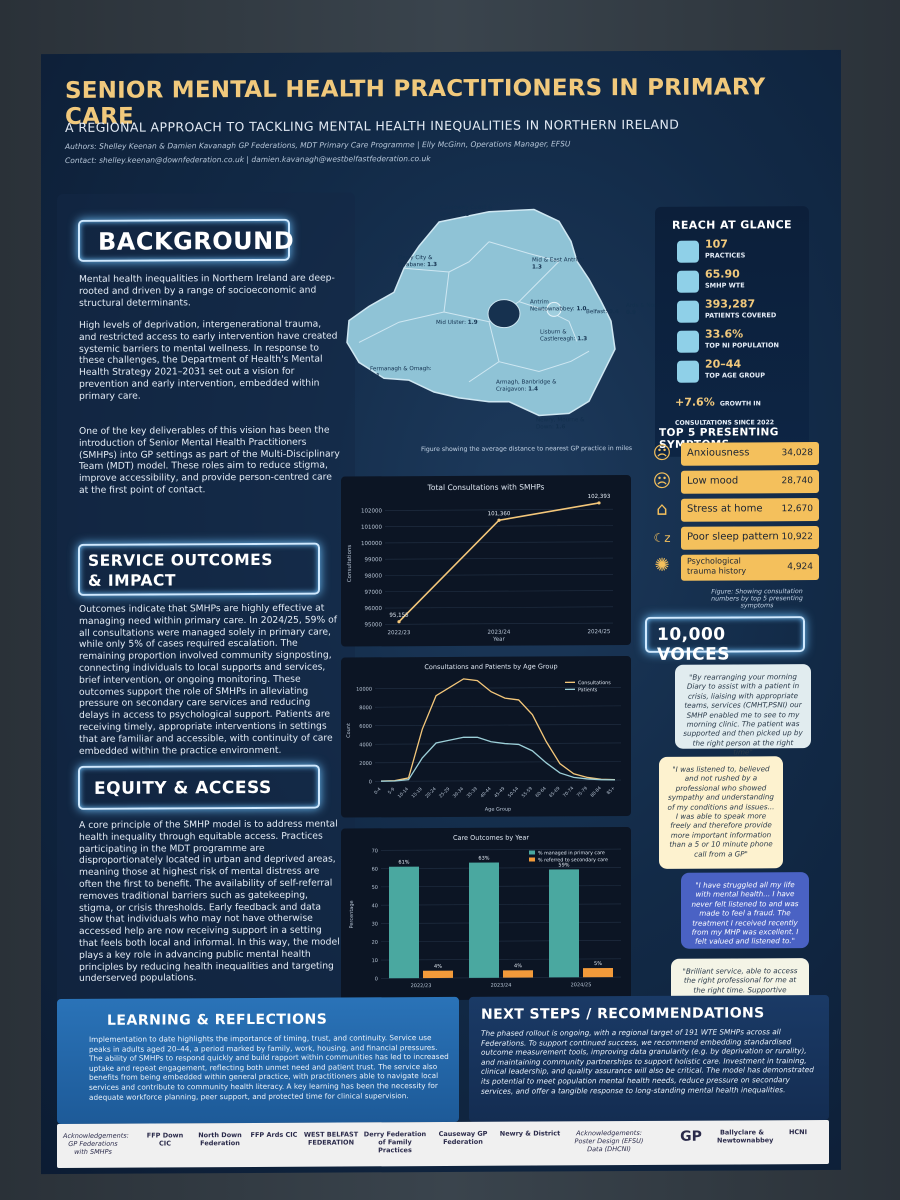 This screenshot has height=1200, width=900. What do you see at coordinates (725, 255) in the screenshot?
I see `reach-label: PRACTICES` at bounding box center [725, 255].